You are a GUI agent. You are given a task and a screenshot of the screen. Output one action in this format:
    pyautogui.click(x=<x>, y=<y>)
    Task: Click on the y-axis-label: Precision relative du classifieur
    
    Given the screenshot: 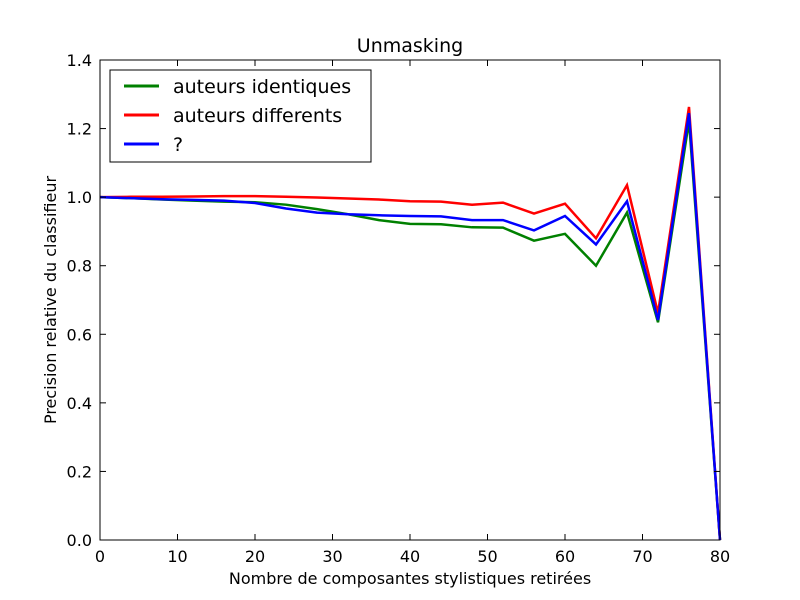 What is the action you would take?
    pyautogui.click(x=50, y=300)
    